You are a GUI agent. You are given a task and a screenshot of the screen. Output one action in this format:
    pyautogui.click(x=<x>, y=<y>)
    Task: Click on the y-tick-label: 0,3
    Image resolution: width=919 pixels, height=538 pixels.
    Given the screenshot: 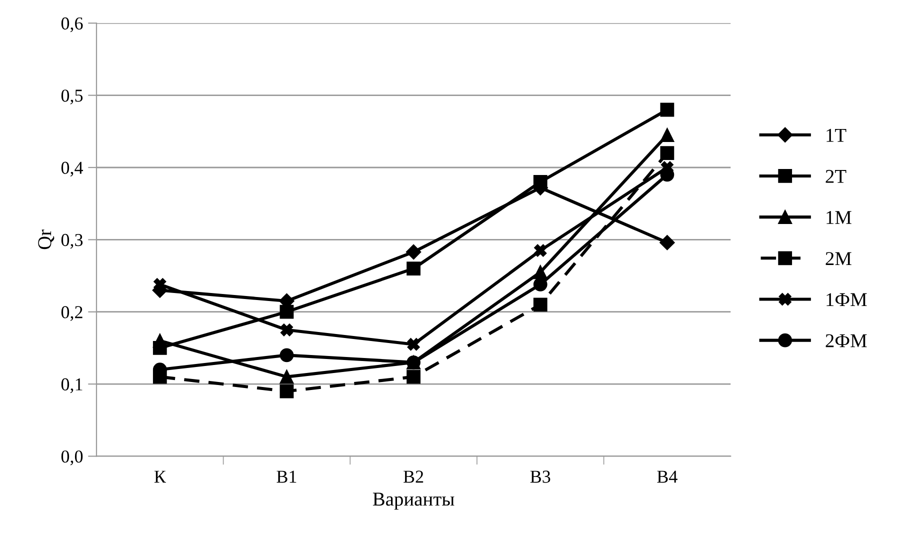 What is the action you would take?
    pyautogui.click(x=72, y=241)
    